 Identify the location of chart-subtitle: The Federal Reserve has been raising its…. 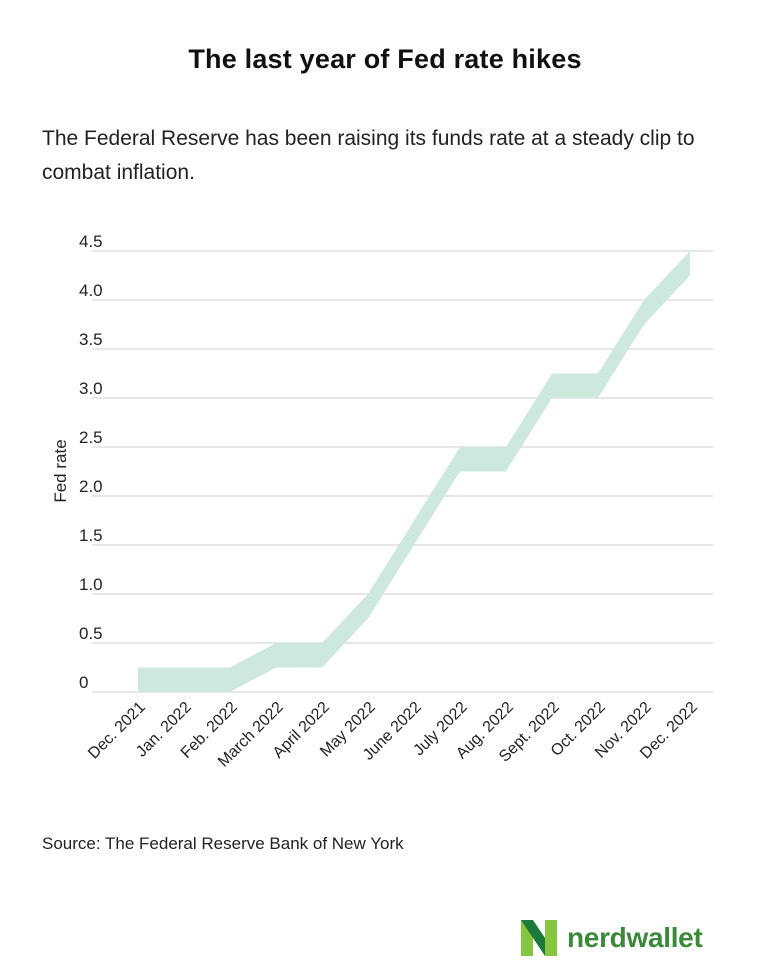
(368, 155).